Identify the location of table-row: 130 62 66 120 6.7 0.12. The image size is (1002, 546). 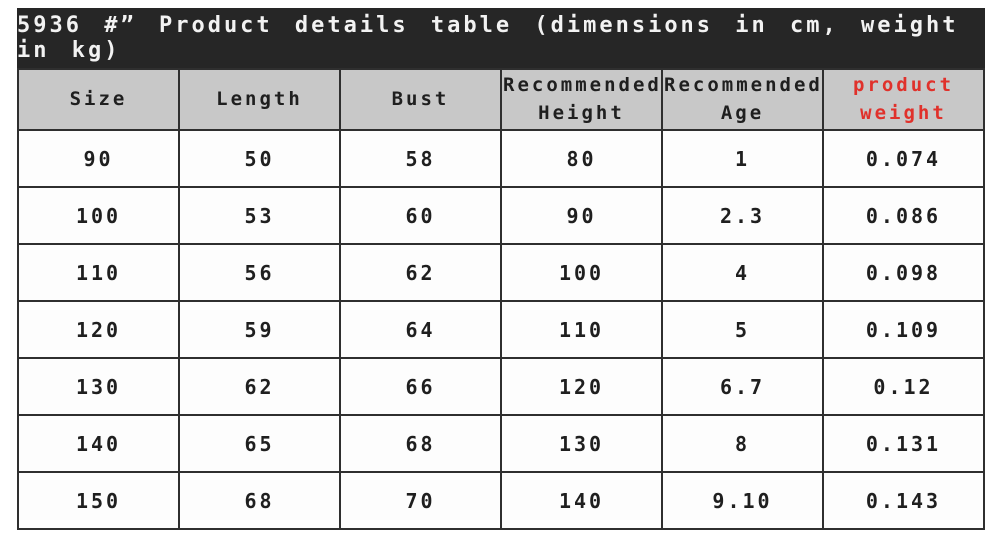
(501, 386).